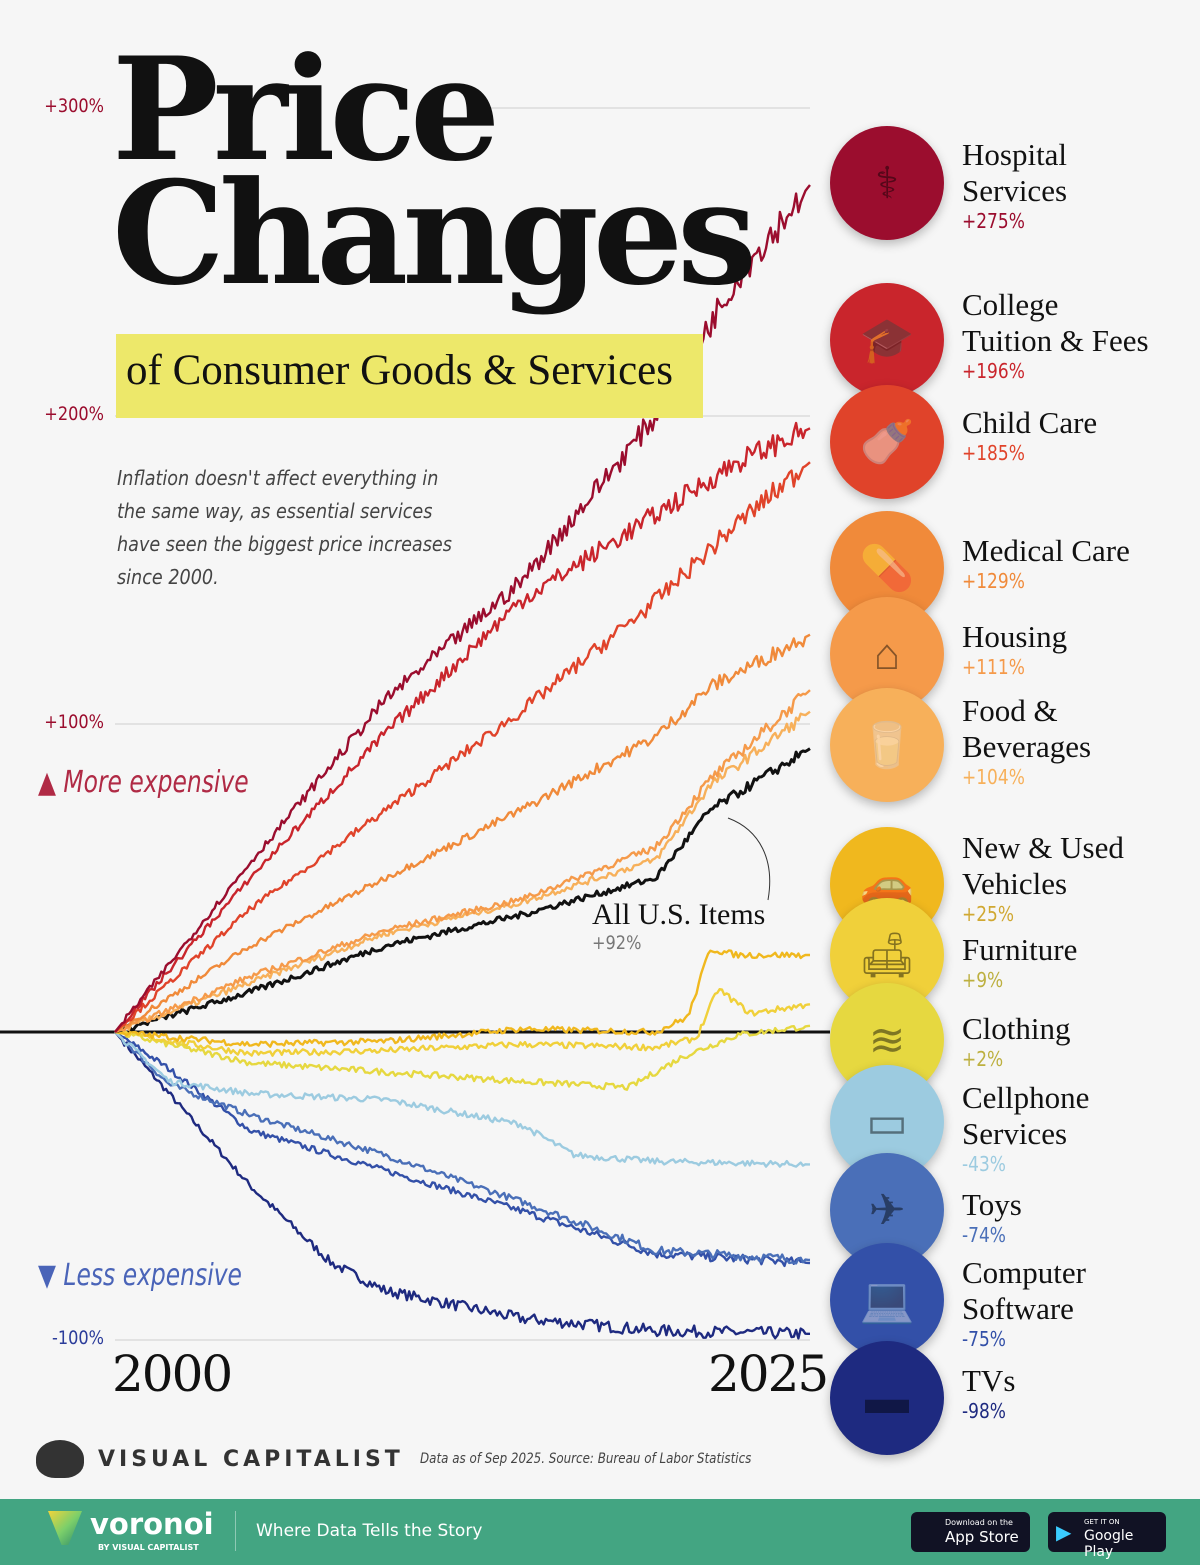 Image resolution: width=1200 pixels, height=1565 pixels. I want to click on tagline: Where Data Tells the Story, so click(369, 1531).